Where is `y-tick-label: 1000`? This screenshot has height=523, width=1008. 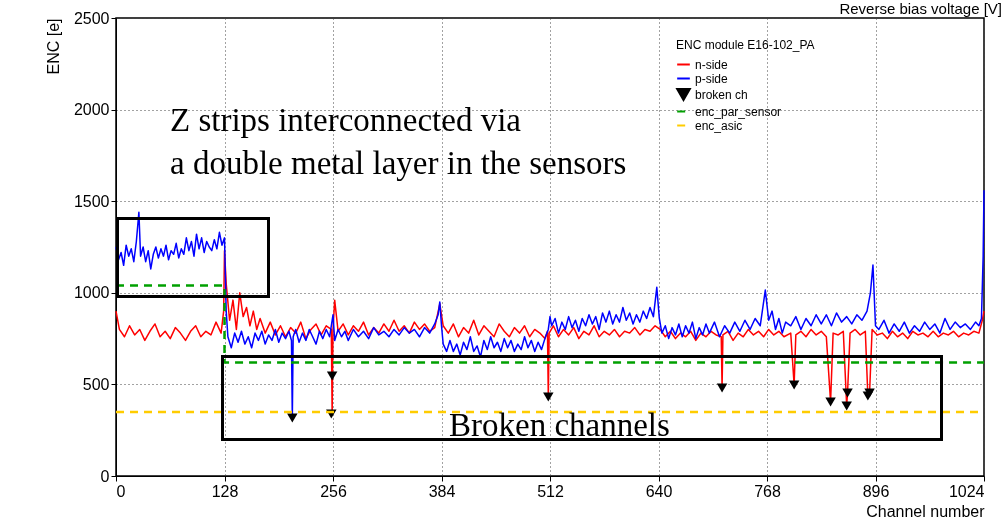
y-tick-label: 1000 is located at coordinates (91, 293).